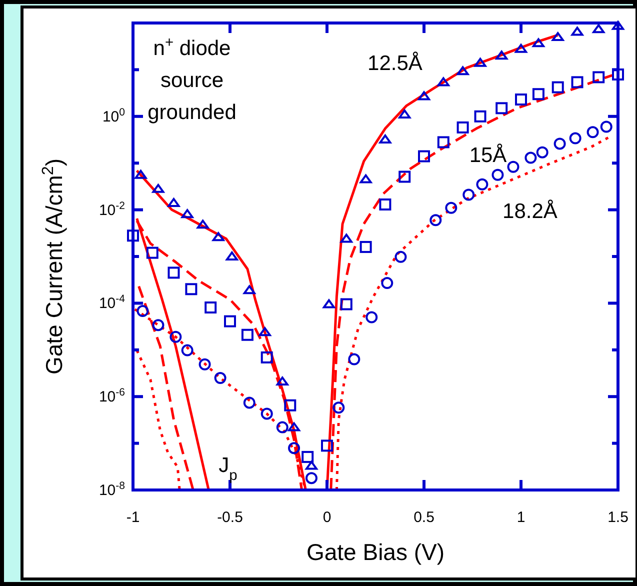  I want to click on x-tick-label: 0.5, so click(424, 517).